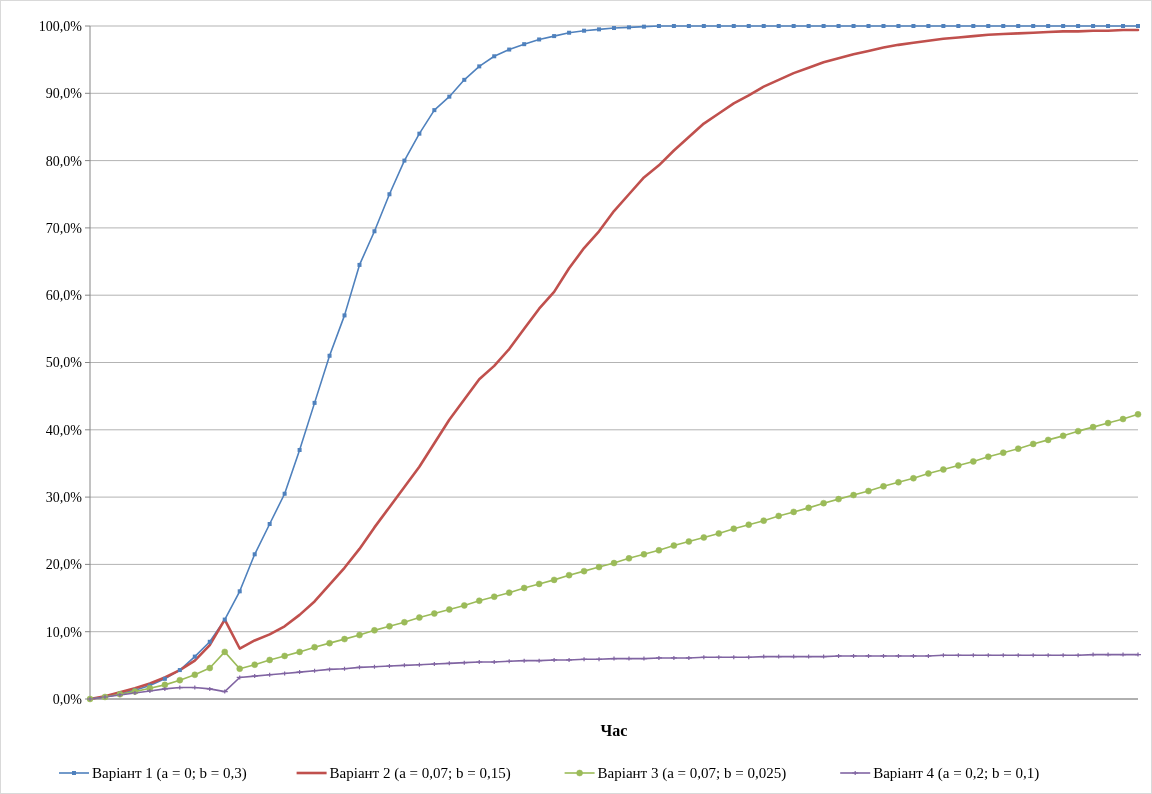  I want to click on x-axis-title: Час, so click(614, 730).